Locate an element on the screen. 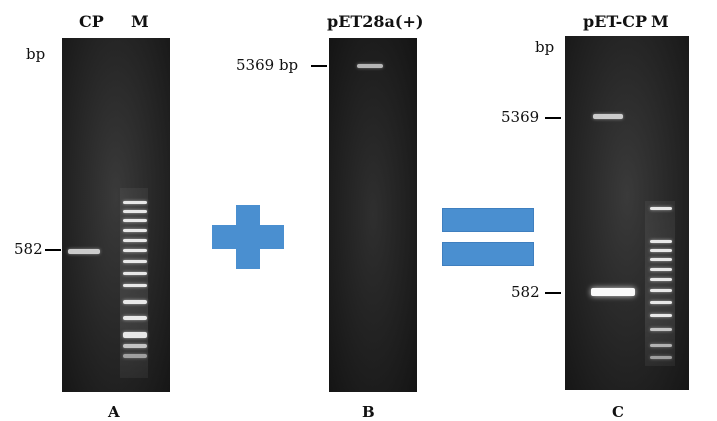  panel-a-lane-label-cp: CP is located at coordinates (91, 21).